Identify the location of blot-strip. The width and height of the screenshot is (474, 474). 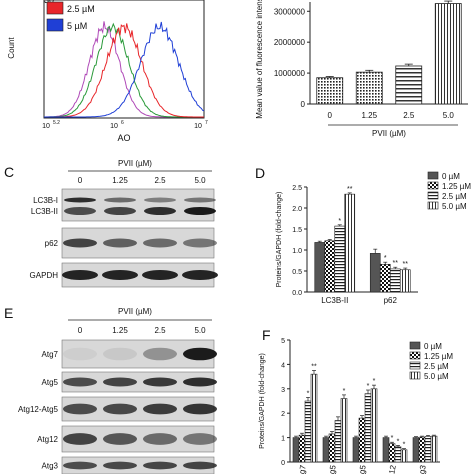
(138, 205).